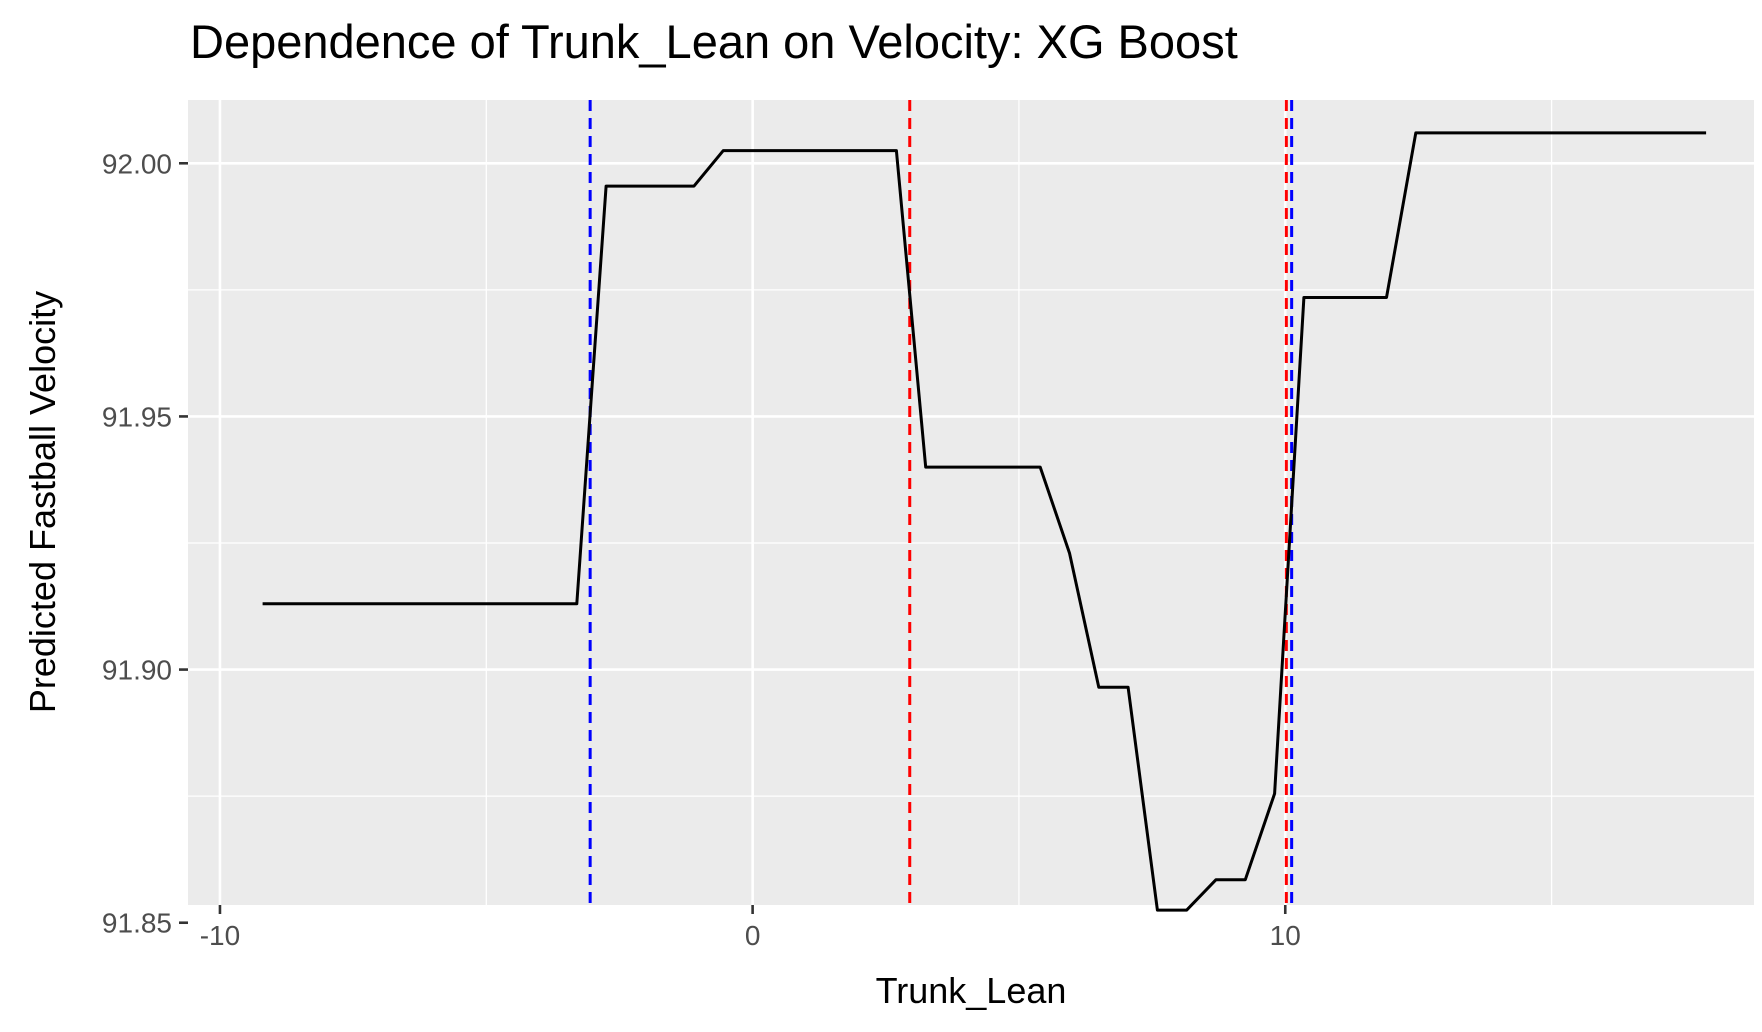 Image resolution: width=1762 pixels, height=1032 pixels. What do you see at coordinates (137, 416) in the screenshot?
I see `y-tick-label: 91.95` at bounding box center [137, 416].